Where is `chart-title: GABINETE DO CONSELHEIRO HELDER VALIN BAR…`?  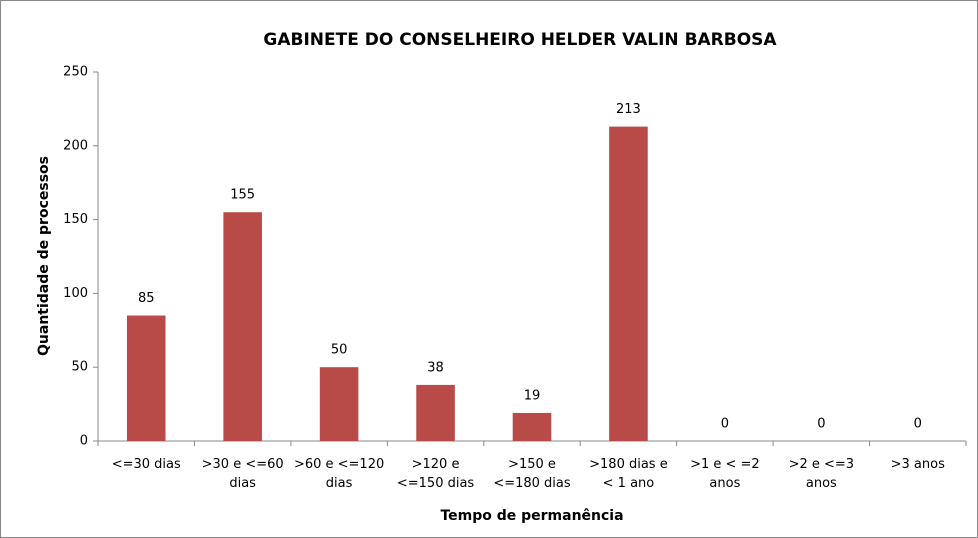
chart-title: GABINETE DO CONSELHEIRO HELDER VALIN BAR… is located at coordinates (520, 40).